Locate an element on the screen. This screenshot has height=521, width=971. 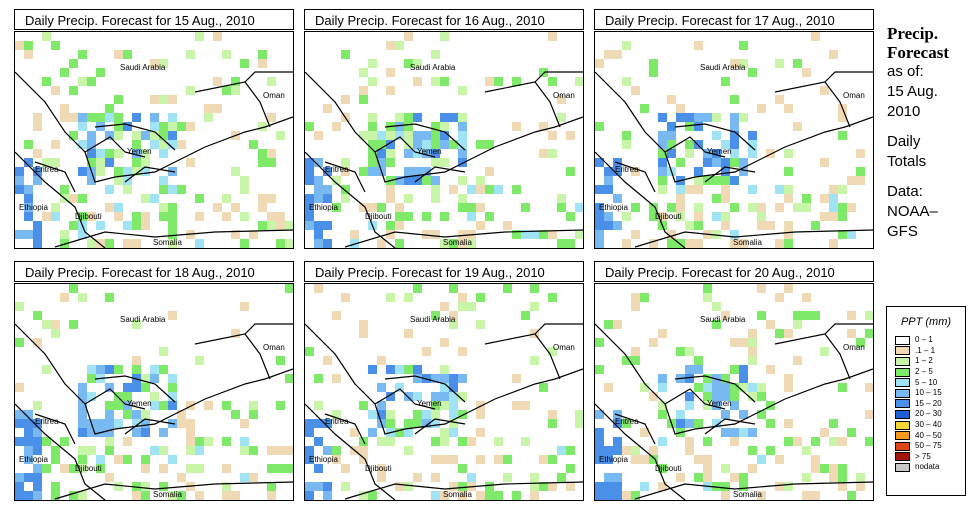
legend-swatch is located at coordinates (902, 404).